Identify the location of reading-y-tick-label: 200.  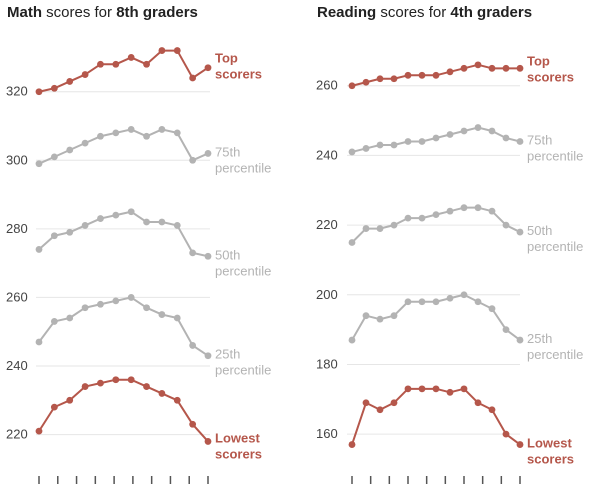
(327, 294).